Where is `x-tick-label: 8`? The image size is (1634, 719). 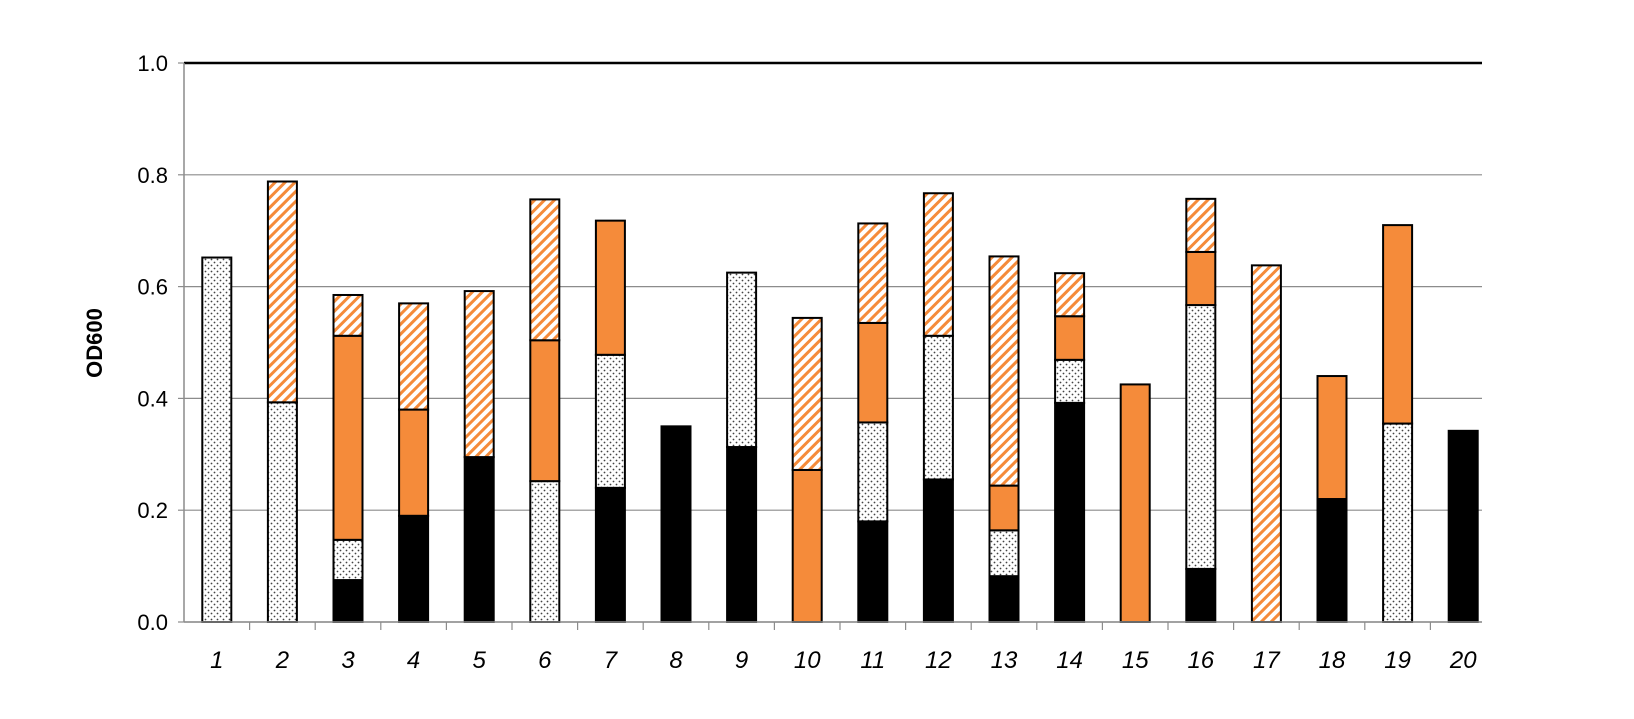
x-tick-label: 8 is located at coordinates (676, 660).